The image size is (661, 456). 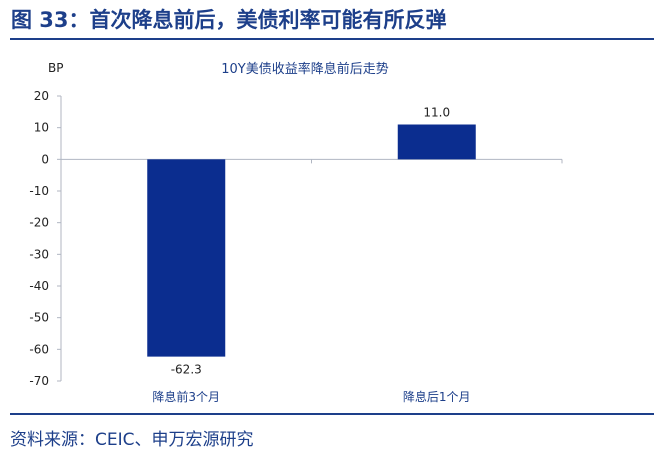 What do you see at coordinates (41, 96) in the screenshot?
I see `y-tick-label: 20` at bounding box center [41, 96].